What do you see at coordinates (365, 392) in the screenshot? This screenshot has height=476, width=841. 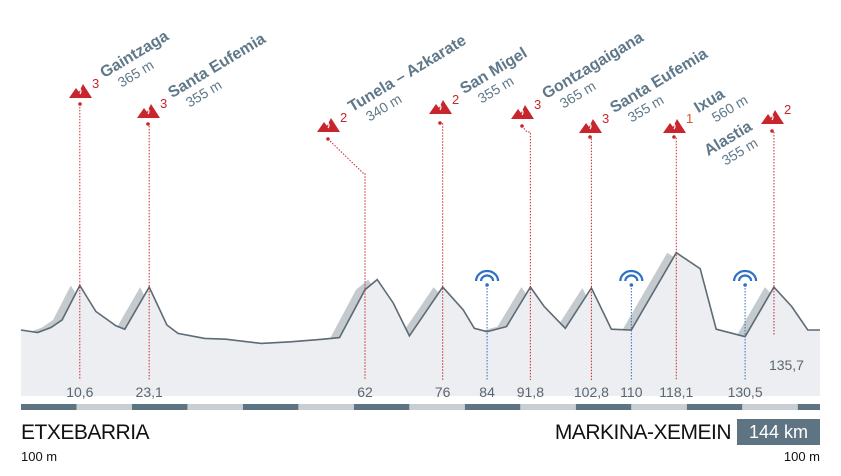 I see `climb-km-label: 62` at bounding box center [365, 392].